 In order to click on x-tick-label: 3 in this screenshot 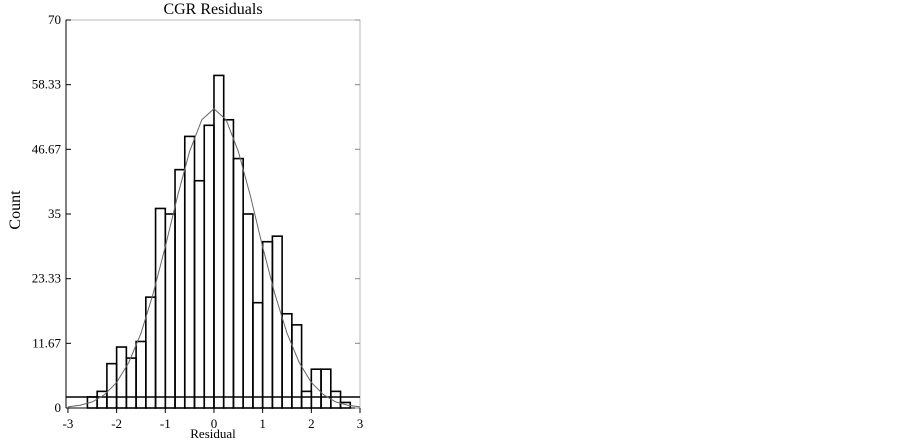, I will do `click(360, 423)`.